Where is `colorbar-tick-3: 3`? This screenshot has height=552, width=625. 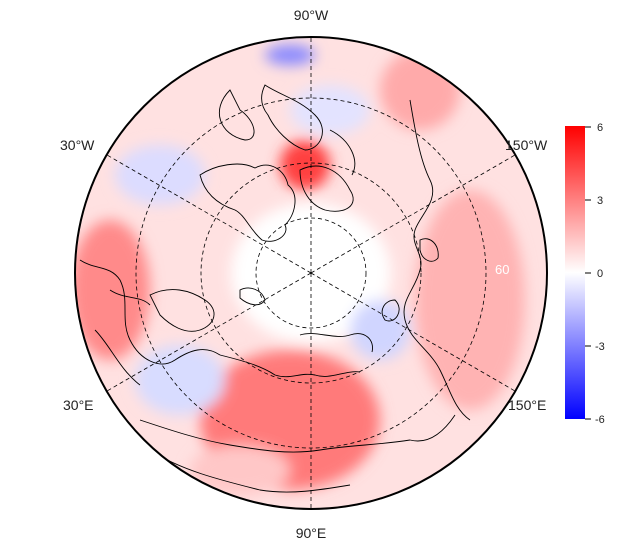 colorbar-tick-3: 3 is located at coordinates (600, 201).